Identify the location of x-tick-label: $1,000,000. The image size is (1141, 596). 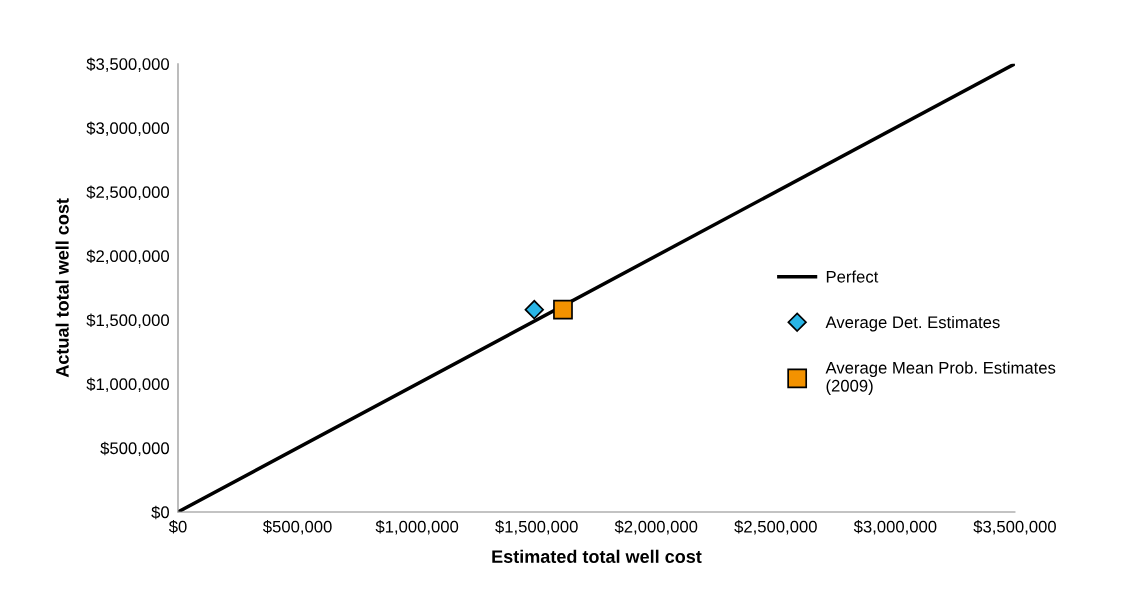
(417, 527).